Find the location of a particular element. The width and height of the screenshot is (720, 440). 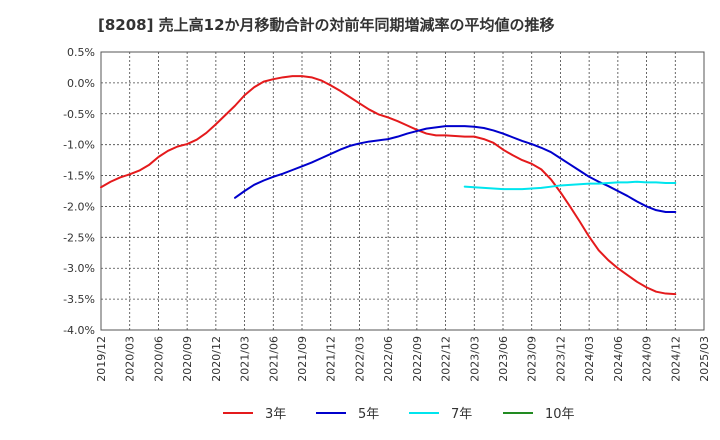

y-tick-label: -0.5% is located at coordinates (79, 114).